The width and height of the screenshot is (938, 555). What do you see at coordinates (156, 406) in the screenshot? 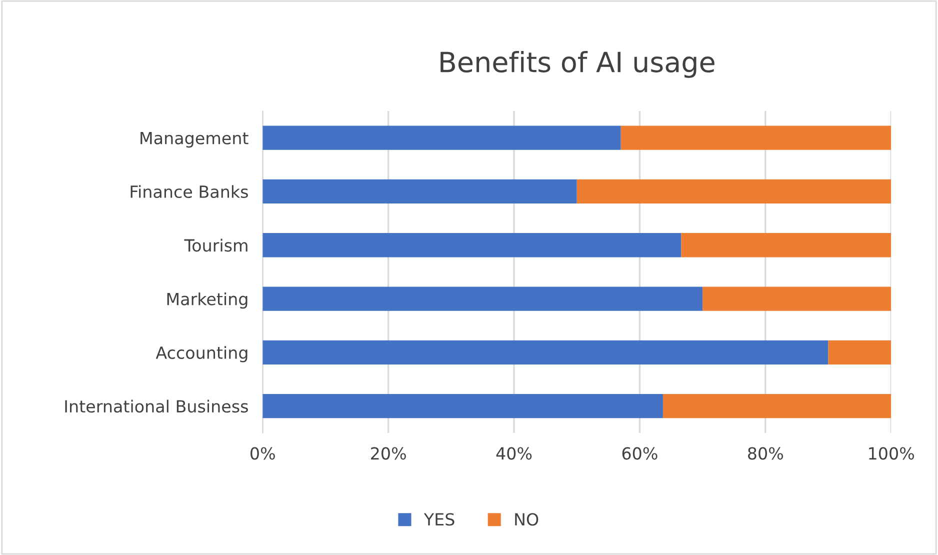
I see `y-tick-label: International Business` at bounding box center [156, 406].